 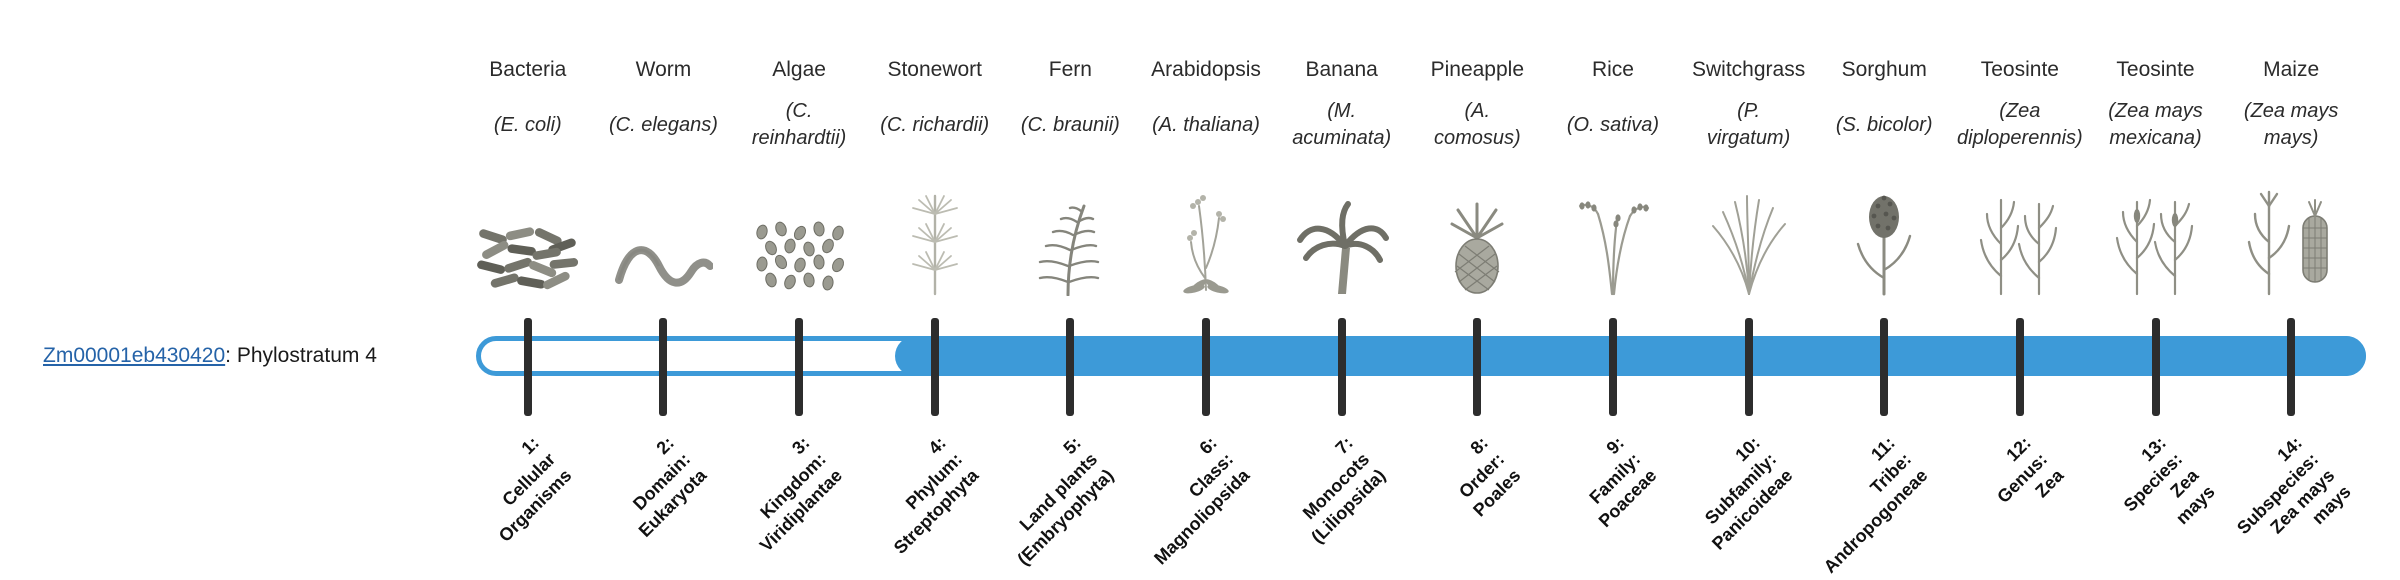 I want to click on organism-scientific-name: (A. comosus), so click(x=1477, y=124).